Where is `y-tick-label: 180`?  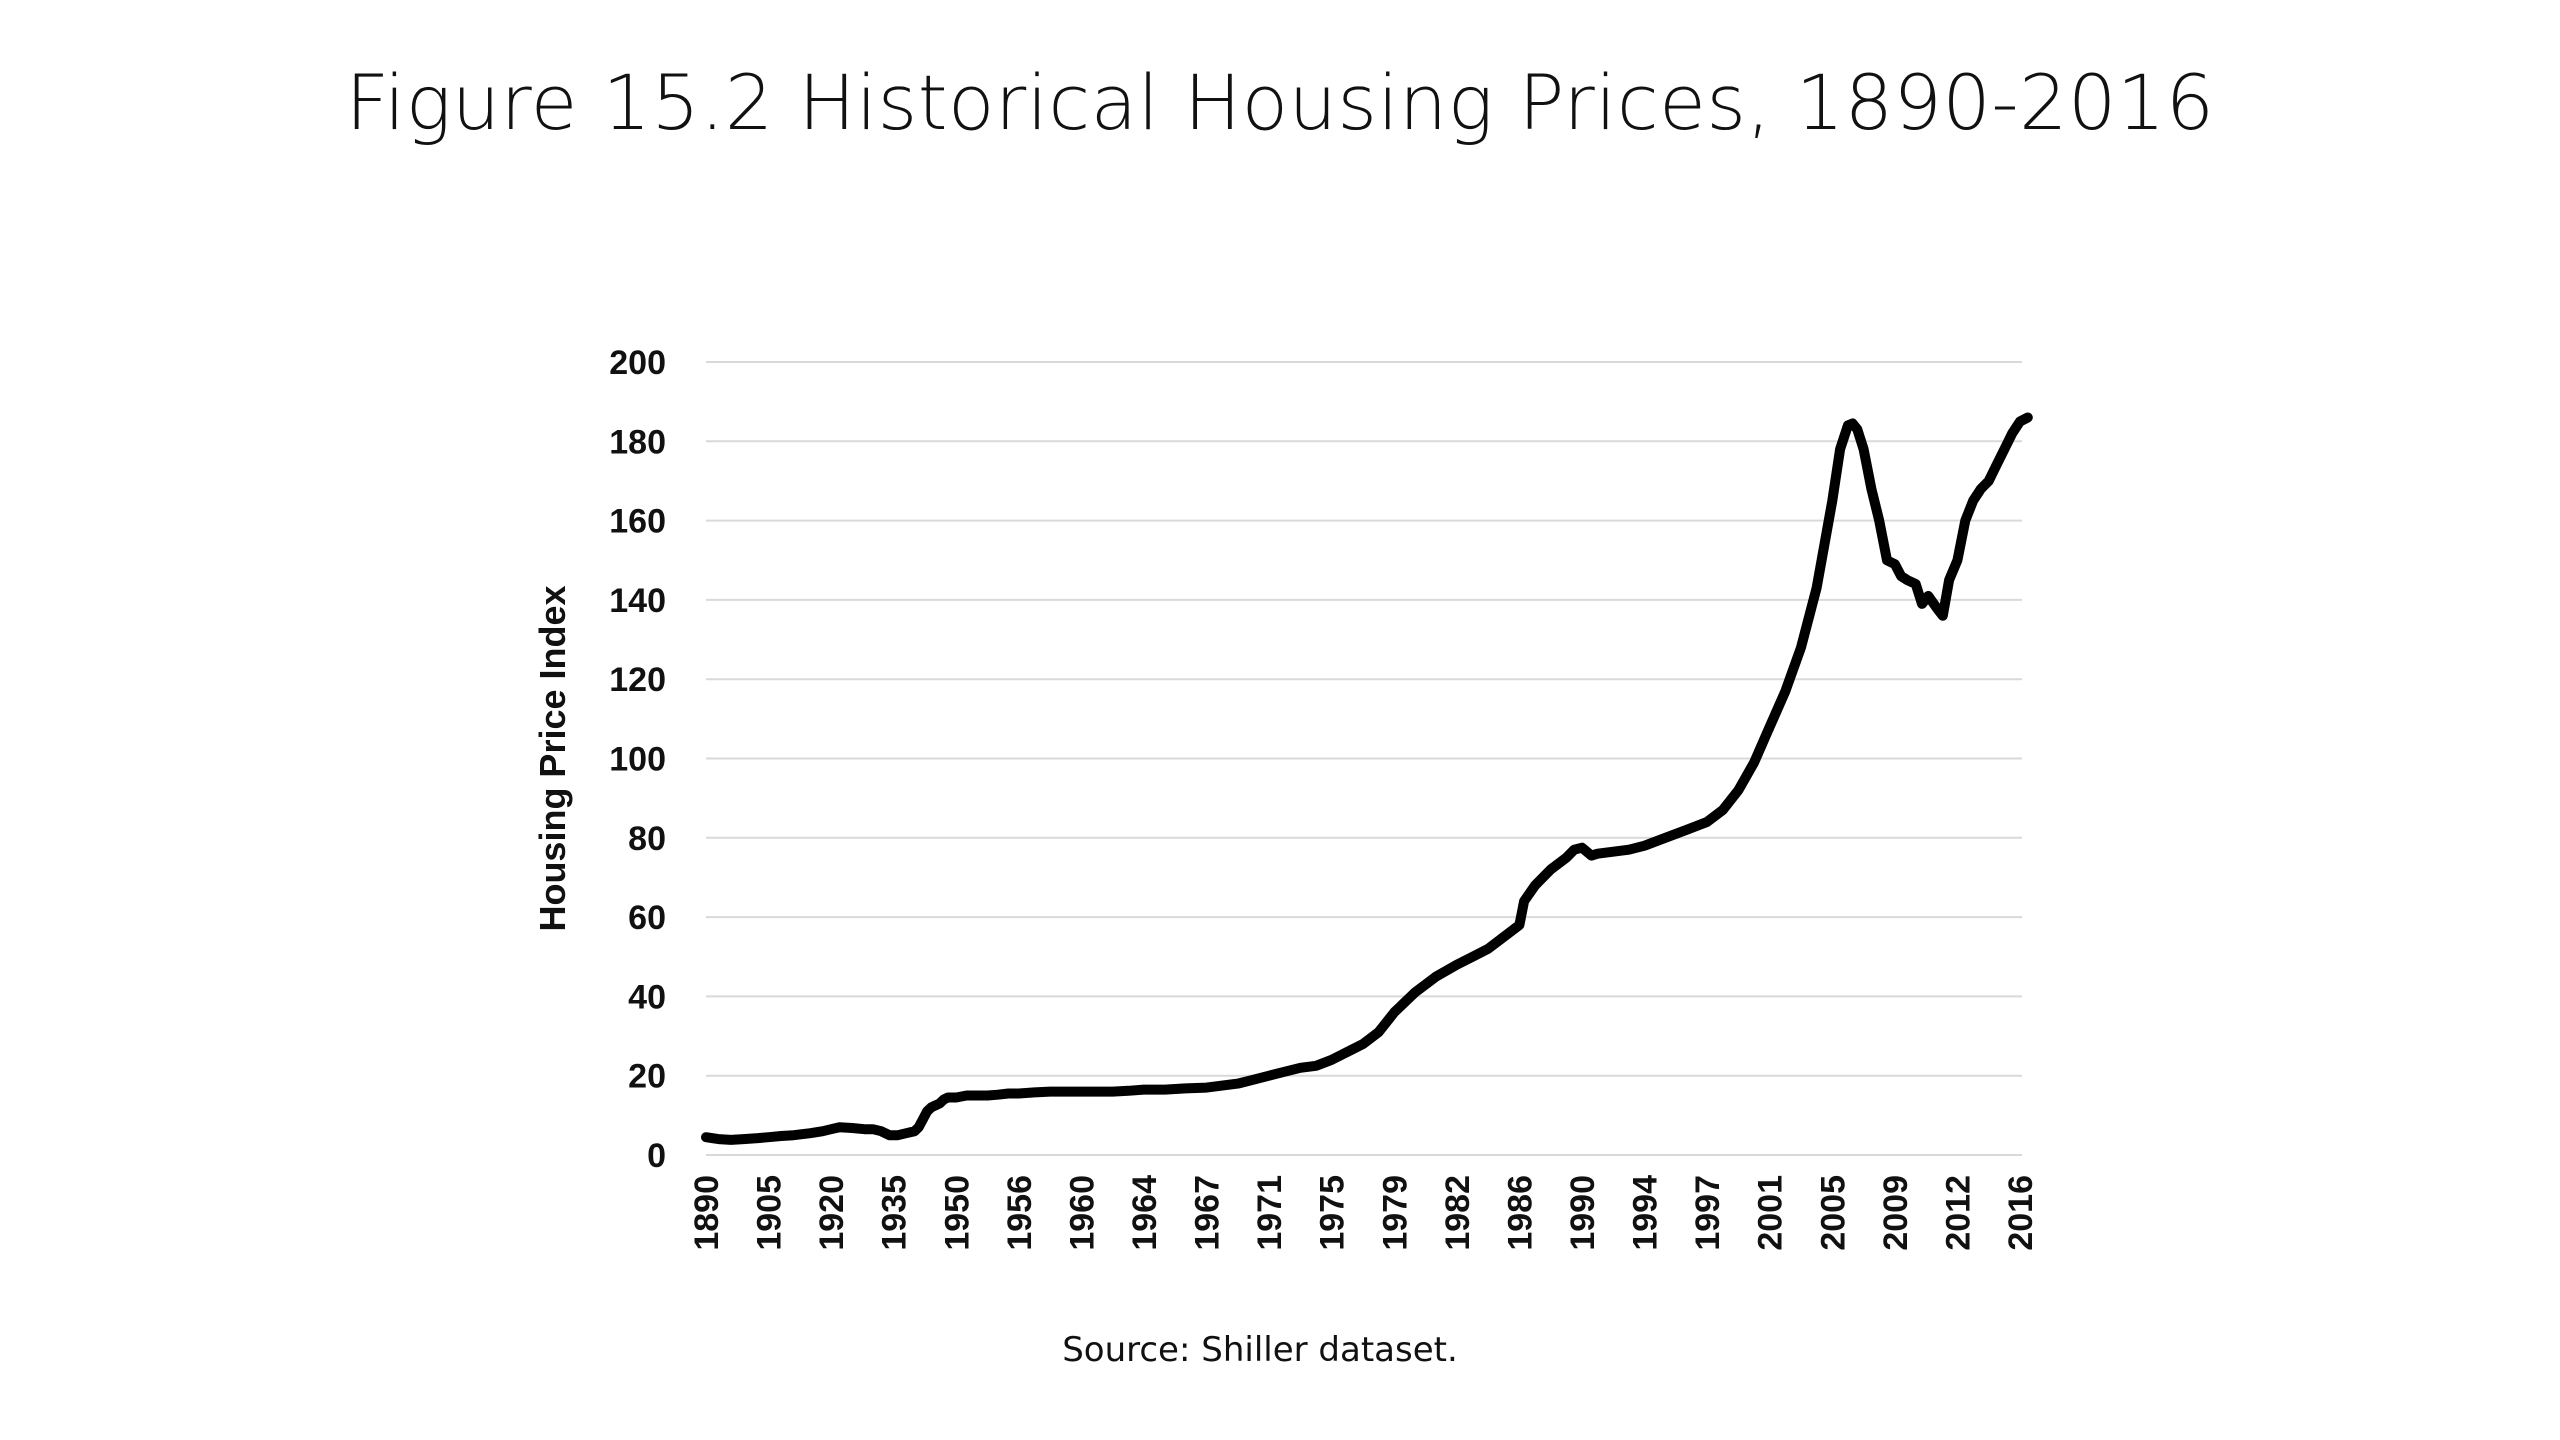 y-tick-label: 180 is located at coordinates (637, 442).